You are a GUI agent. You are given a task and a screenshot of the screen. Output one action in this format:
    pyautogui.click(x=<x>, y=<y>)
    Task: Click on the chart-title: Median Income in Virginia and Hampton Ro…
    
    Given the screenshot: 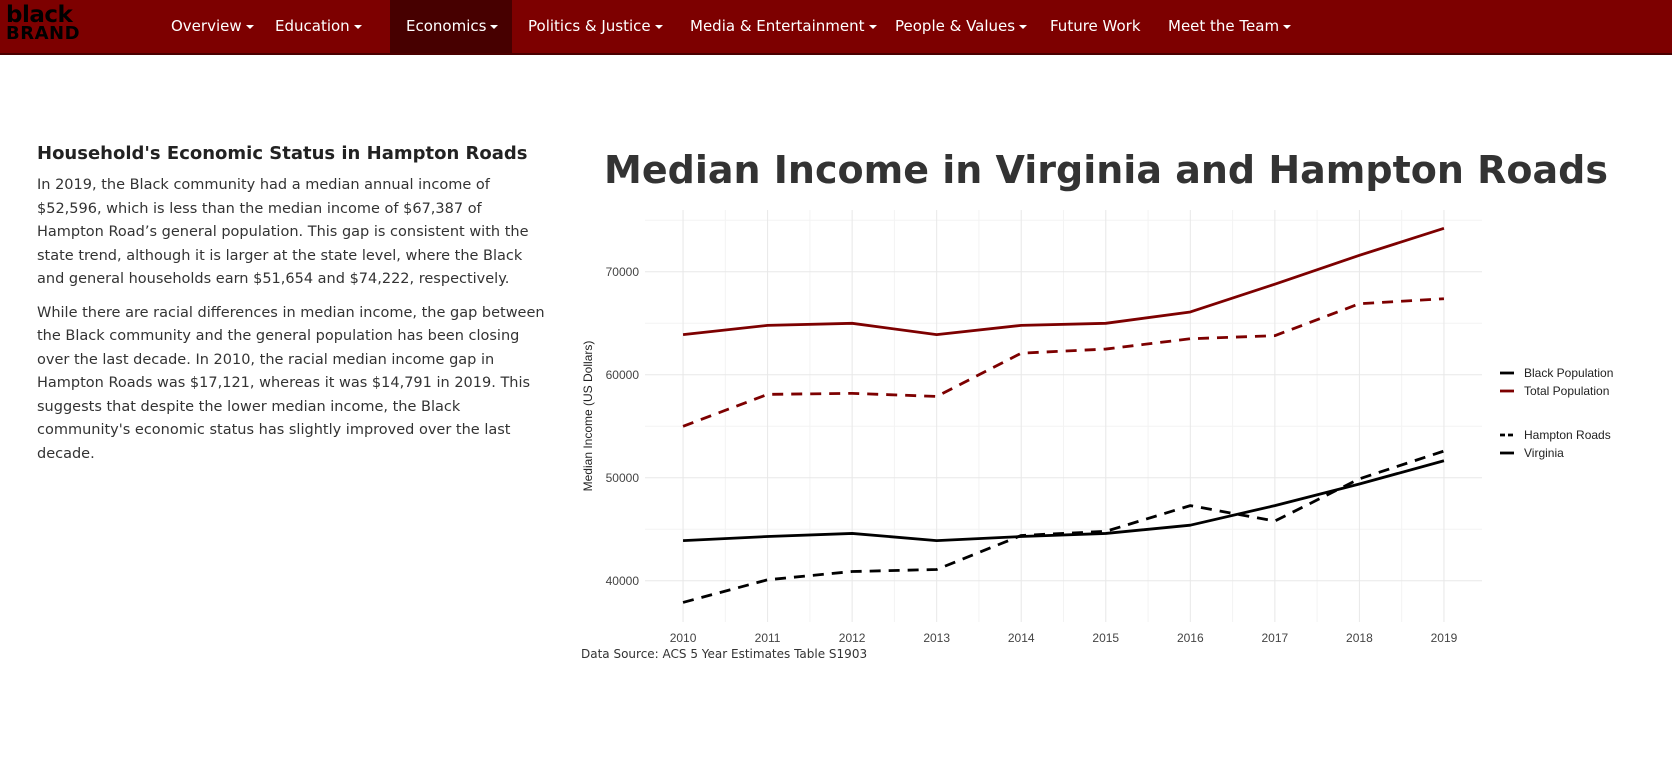 What is the action you would take?
    pyautogui.click(x=1106, y=170)
    